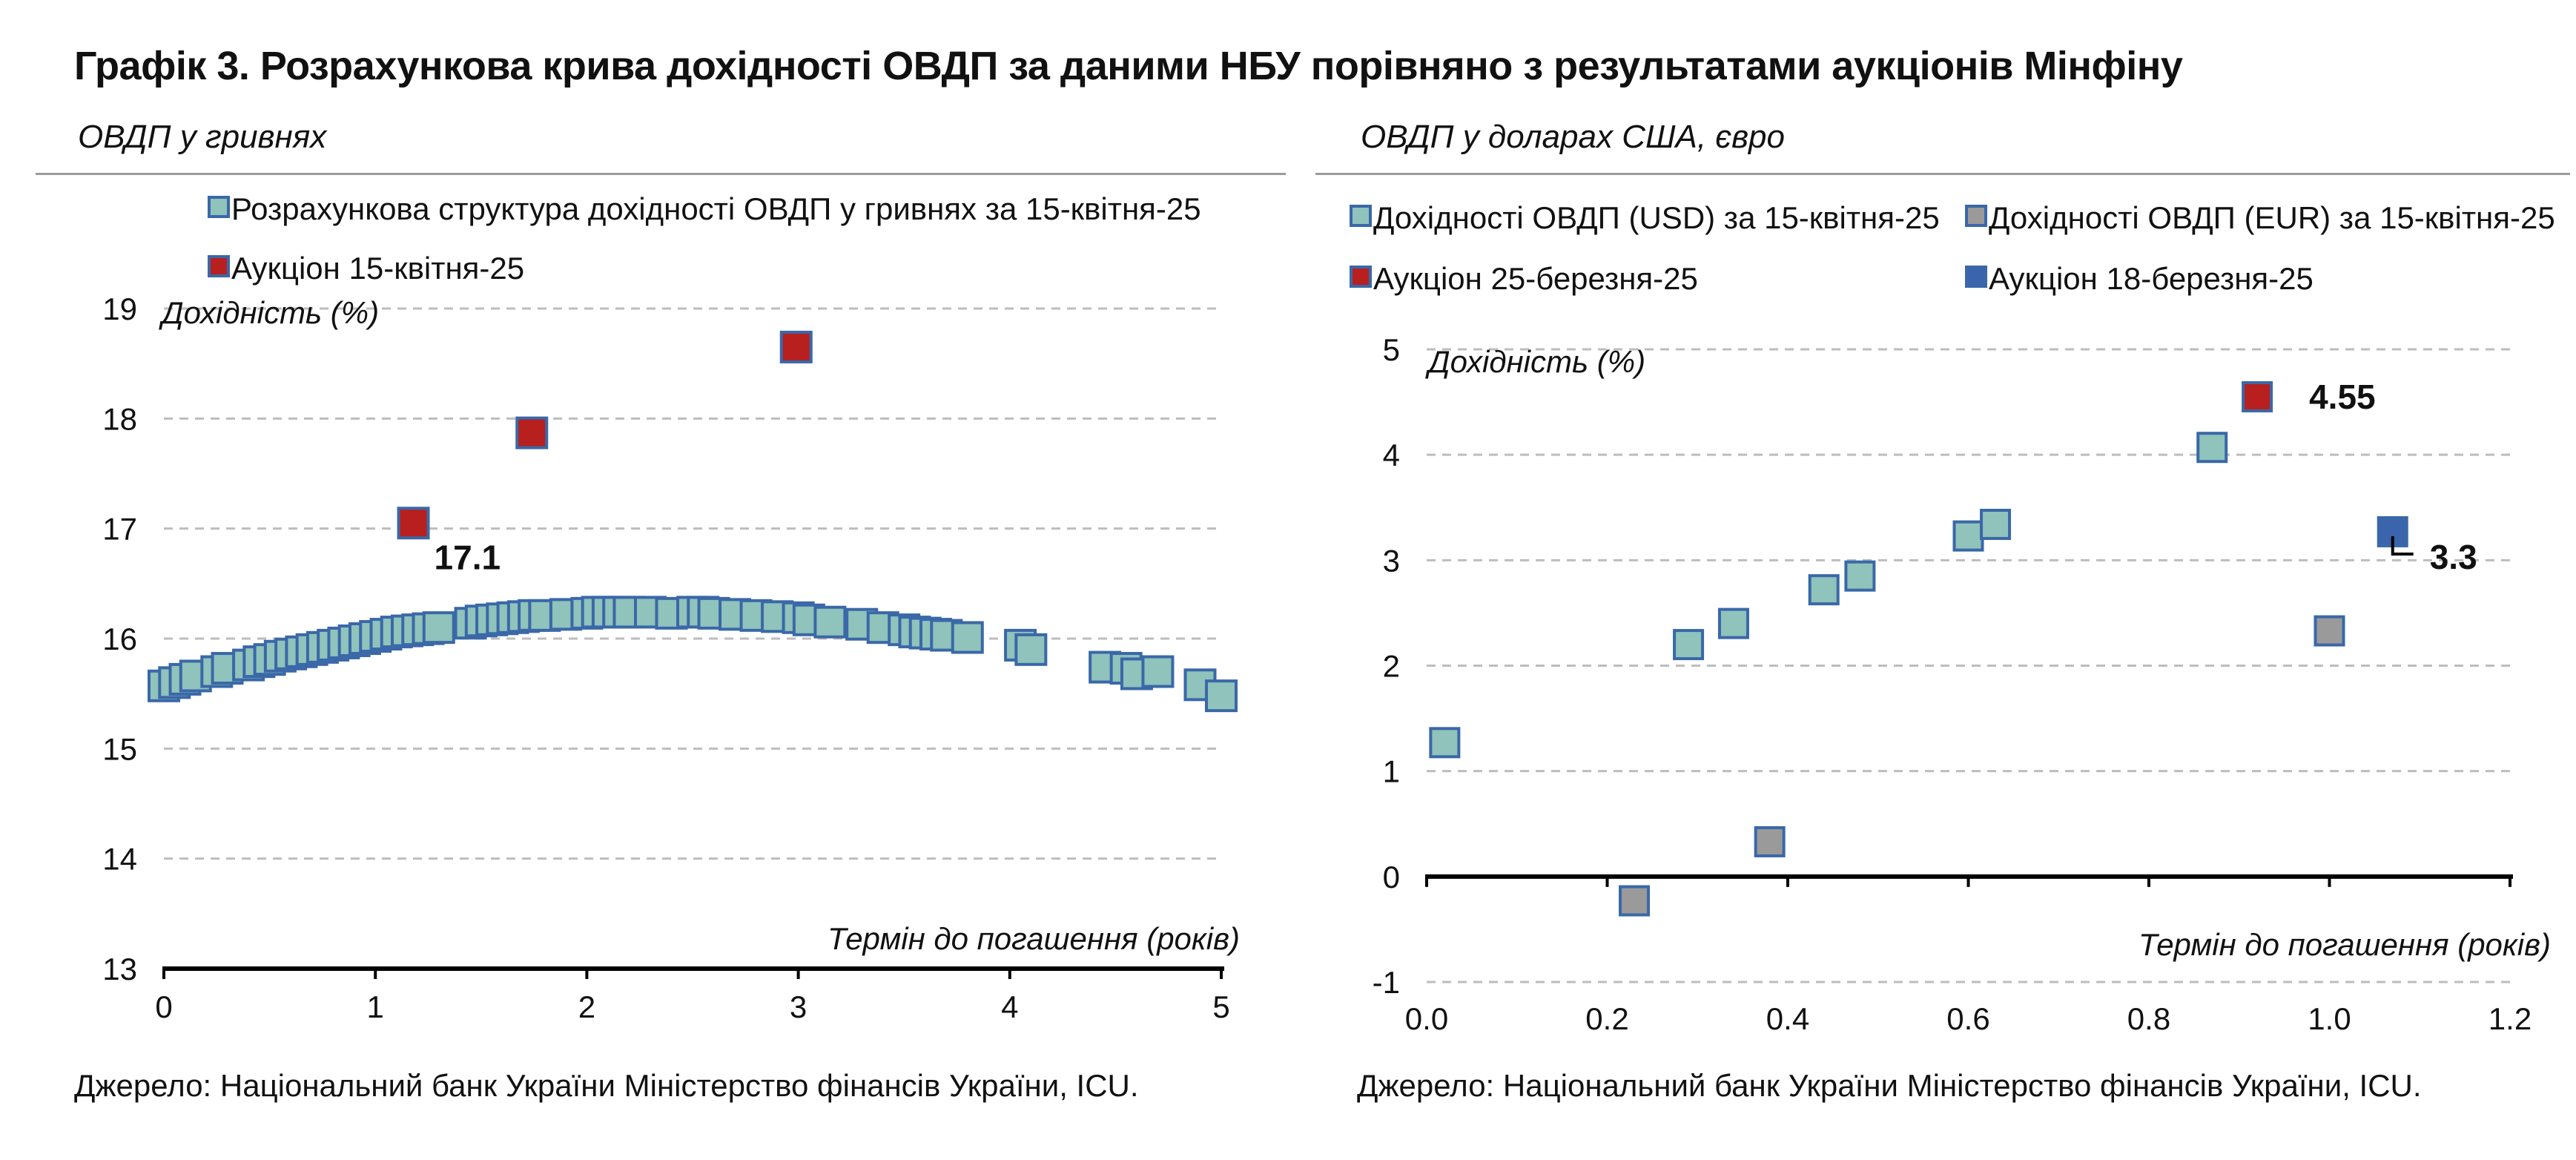  I want to click on x-tick-label: 0.0, so click(1426, 1018).